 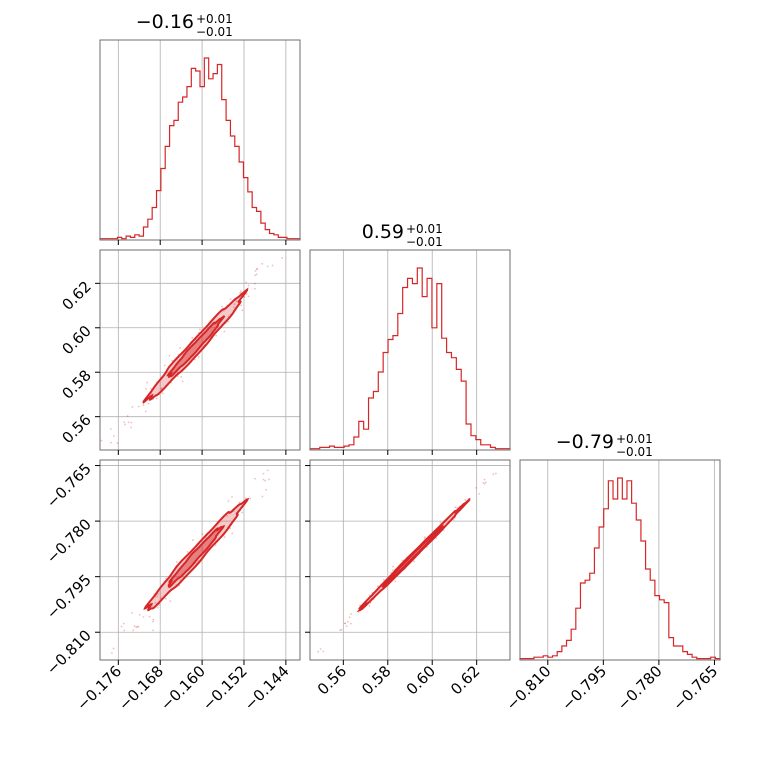 What do you see at coordinates (76, 384) in the screenshot?
I see `y-tick-label: 0.58` at bounding box center [76, 384].